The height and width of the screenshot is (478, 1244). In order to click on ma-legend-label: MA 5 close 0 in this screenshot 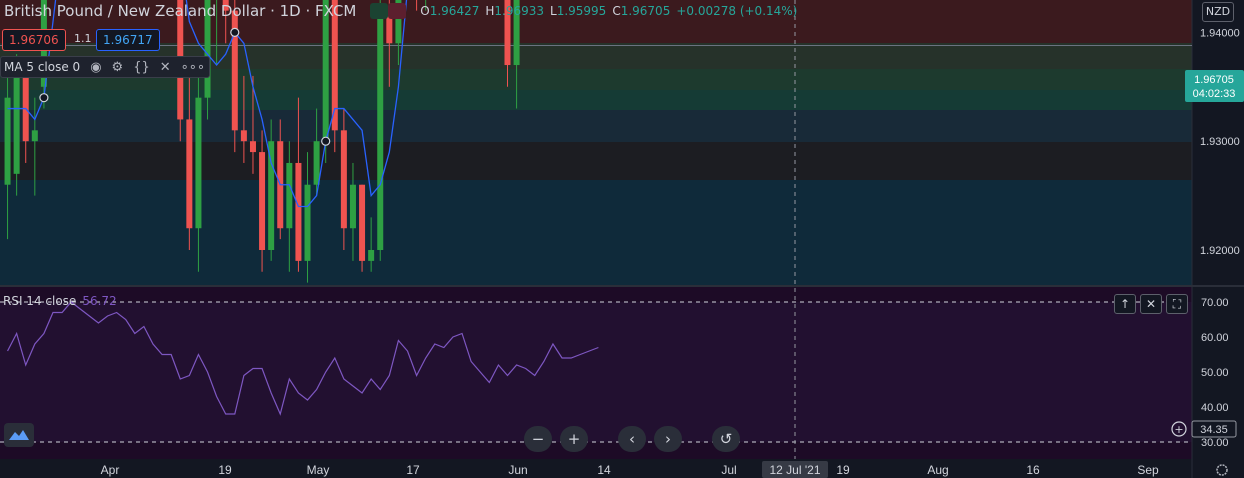, I will do `click(42, 67)`.